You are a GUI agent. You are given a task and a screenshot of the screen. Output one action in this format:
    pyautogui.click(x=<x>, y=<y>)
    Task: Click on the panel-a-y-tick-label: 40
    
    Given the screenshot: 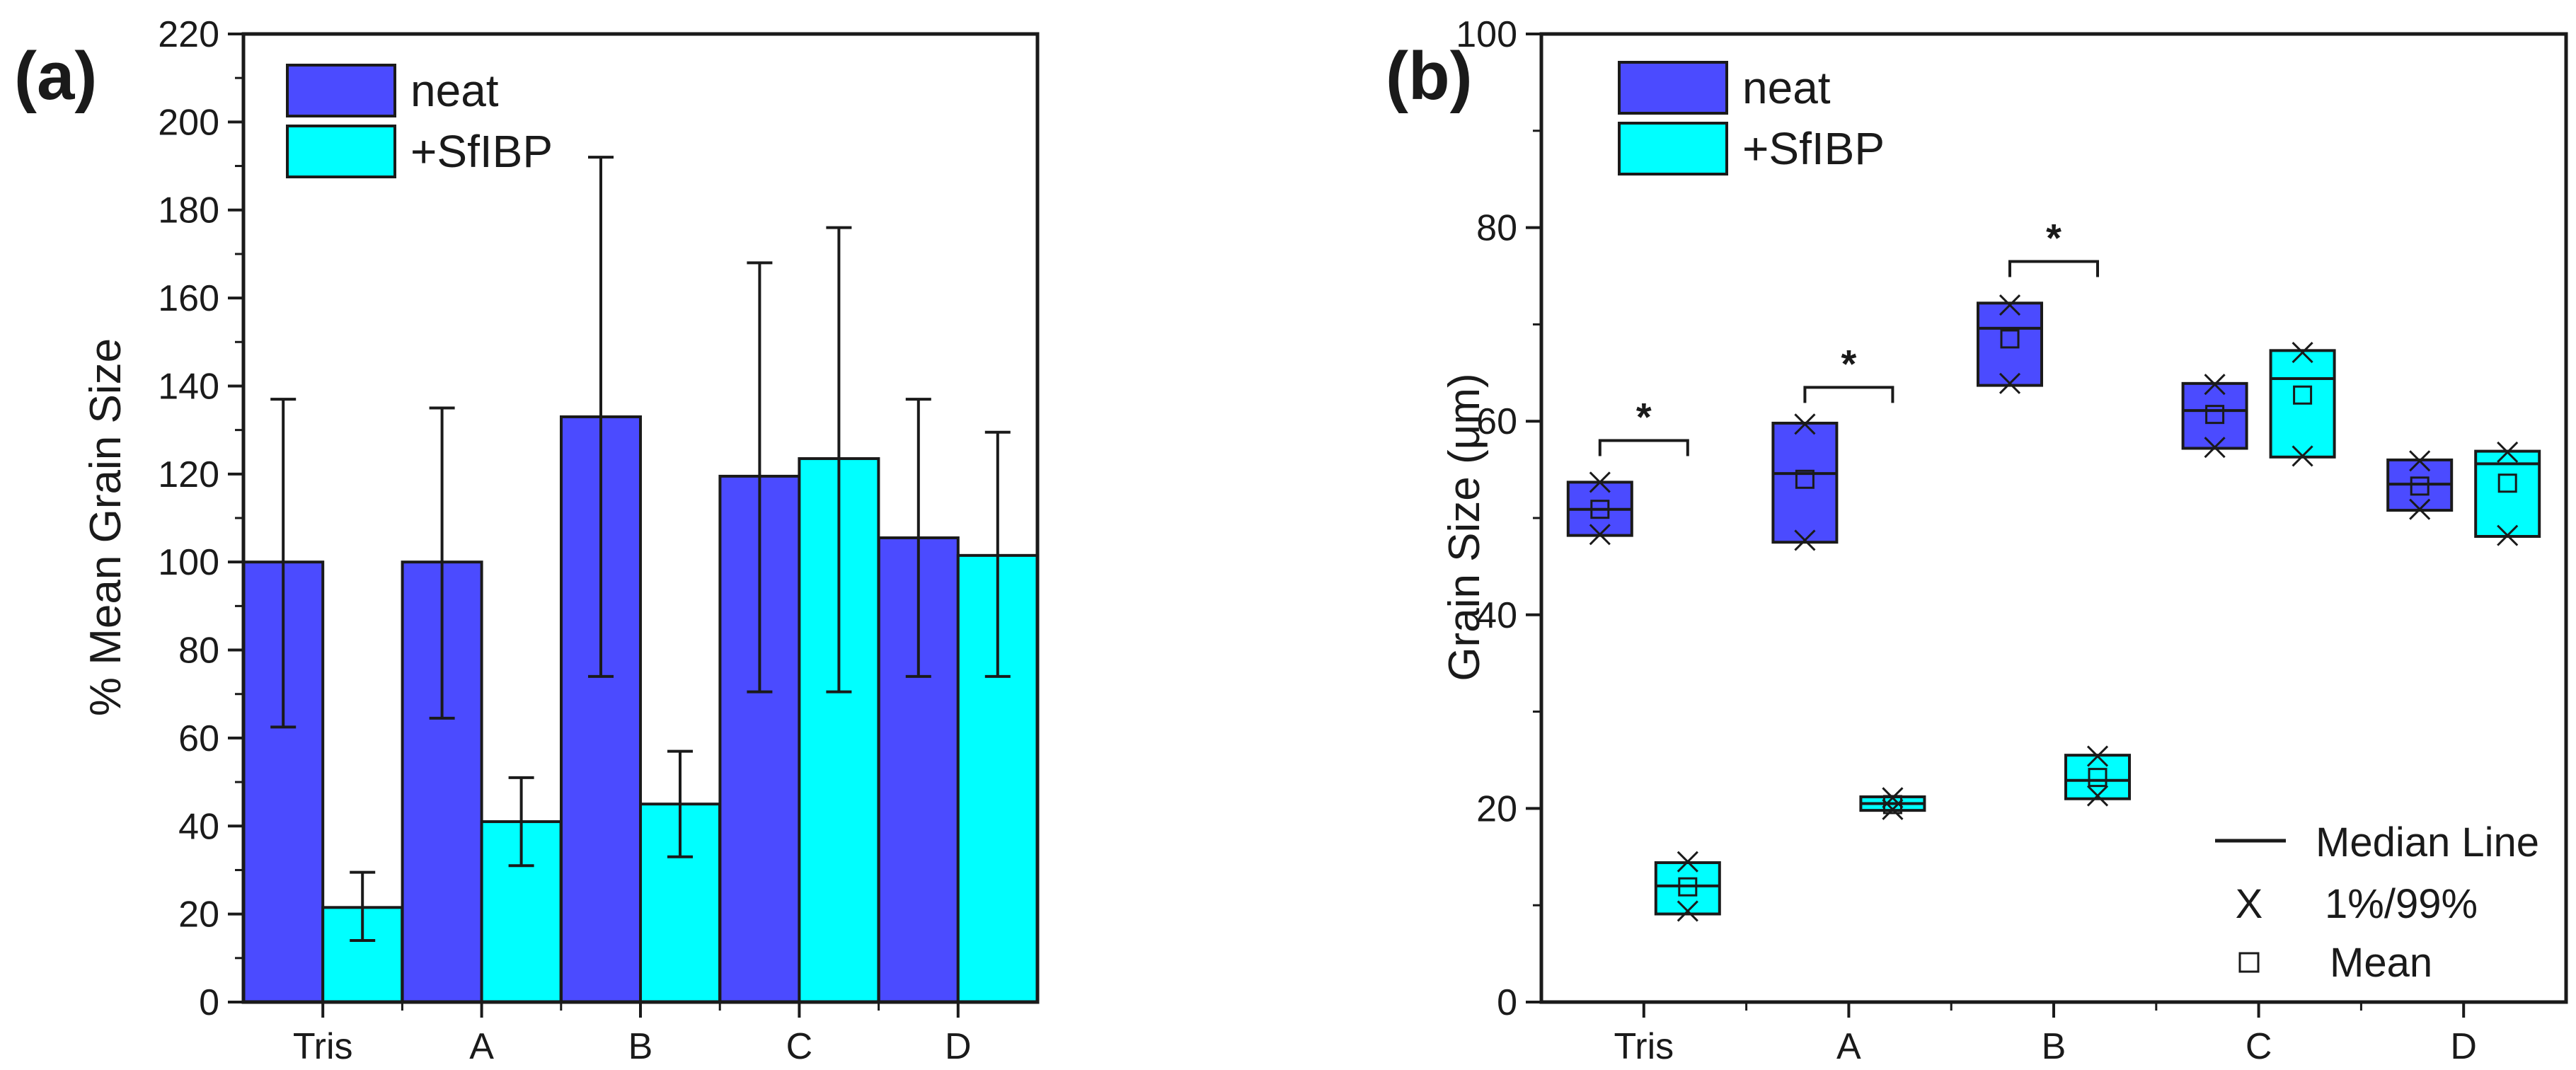 What is the action you would take?
    pyautogui.click(x=199, y=826)
    